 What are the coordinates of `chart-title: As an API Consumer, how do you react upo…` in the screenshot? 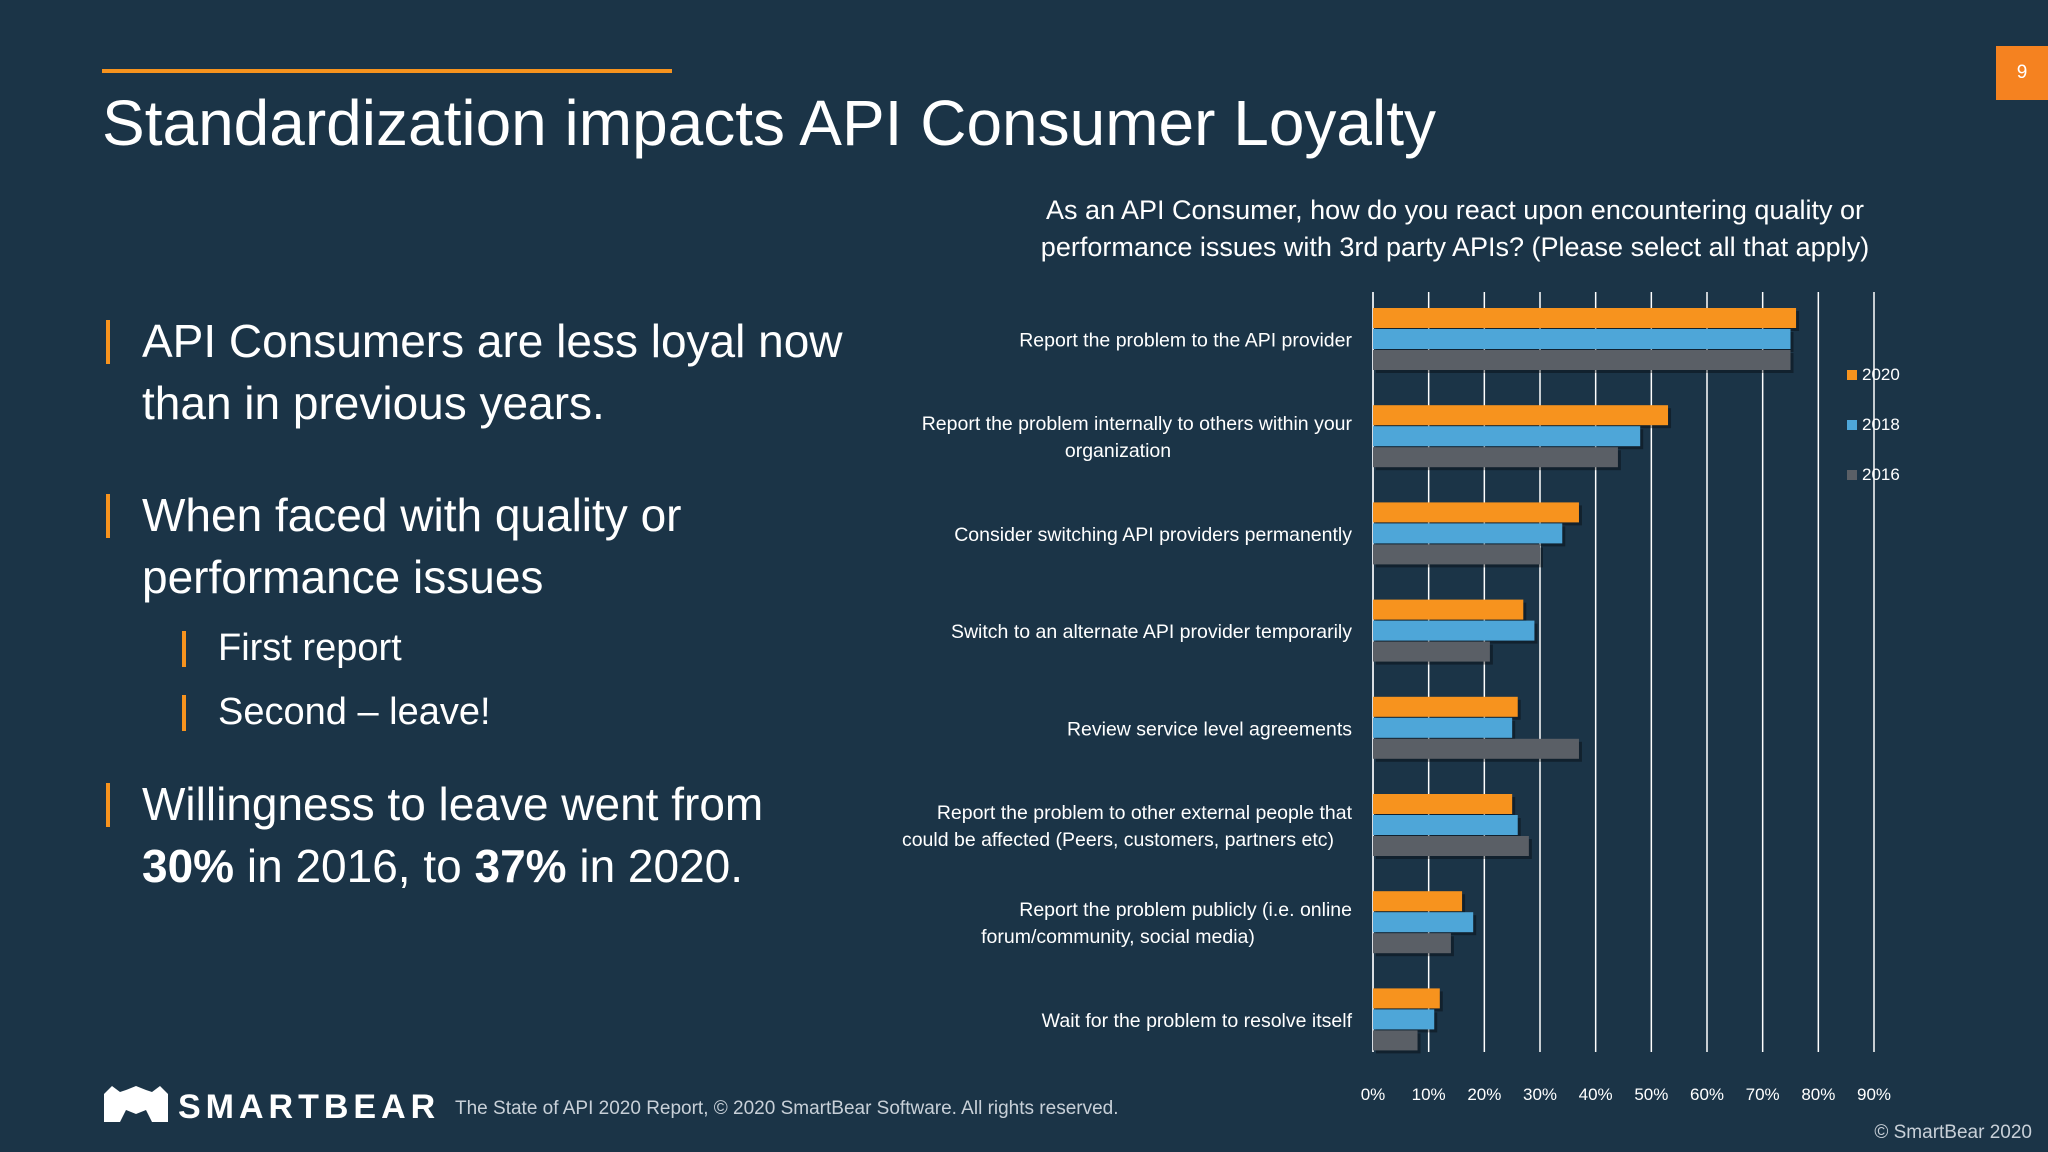 It's located at (1455, 229).